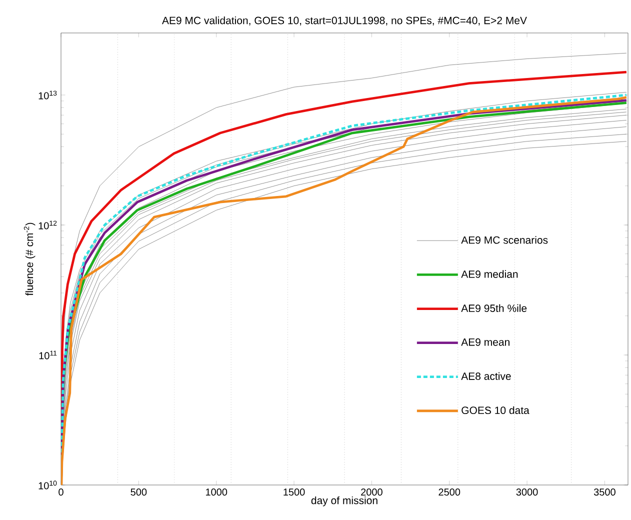 Image resolution: width=631 pixels, height=520 pixels. Describe the element at coordinates (48, 355) in the screenshot. I see `y-tick-label: 10$^{11}$` at that location.